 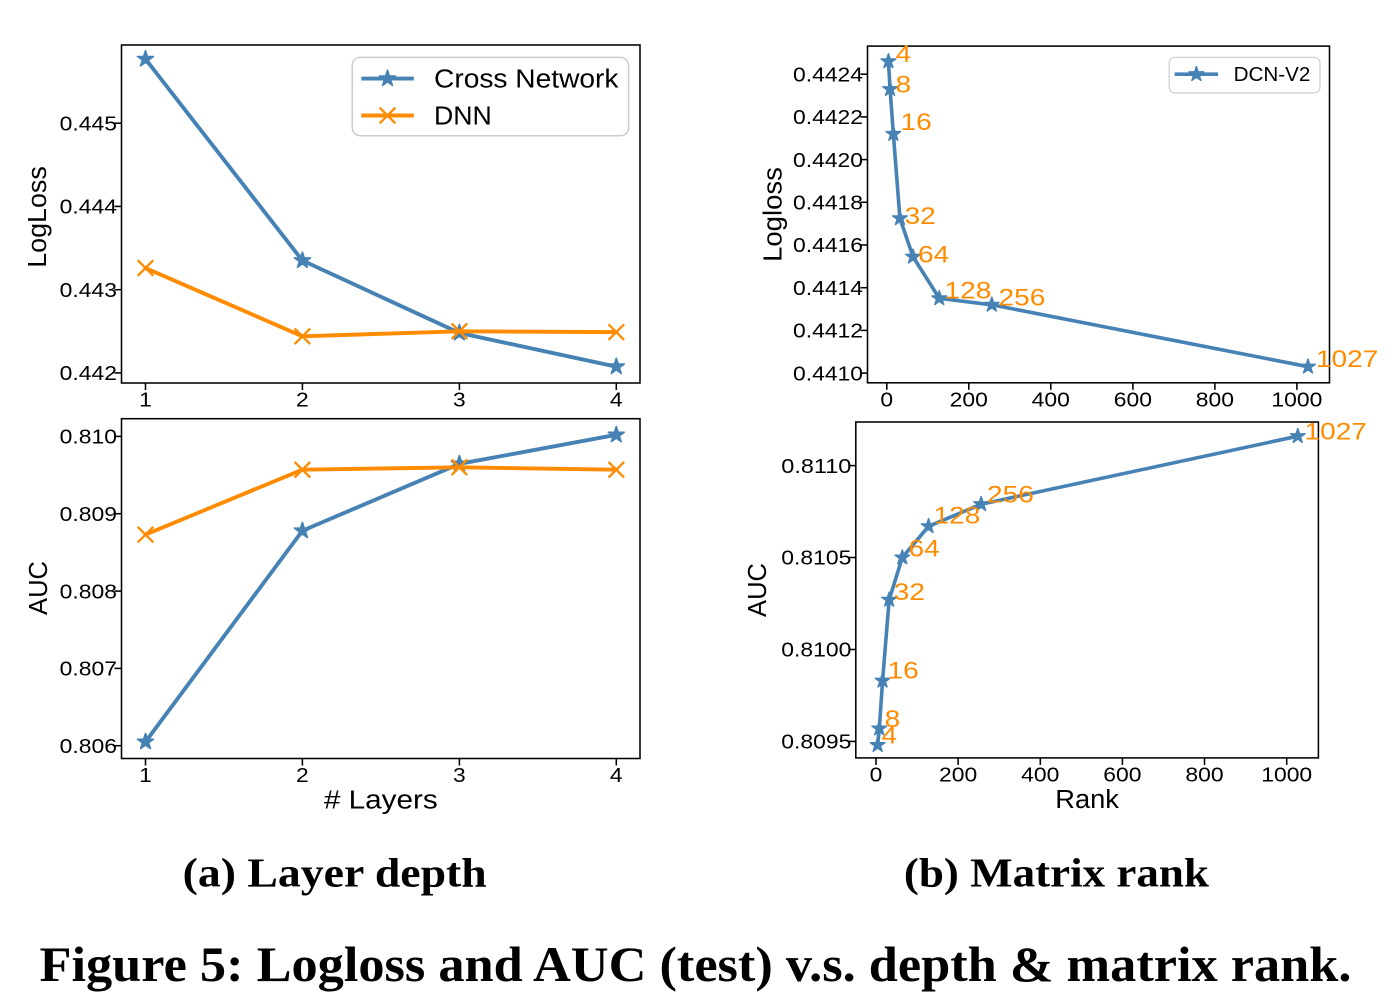 I want to click on svg-text: 0.807, so click(x=88, y=670).